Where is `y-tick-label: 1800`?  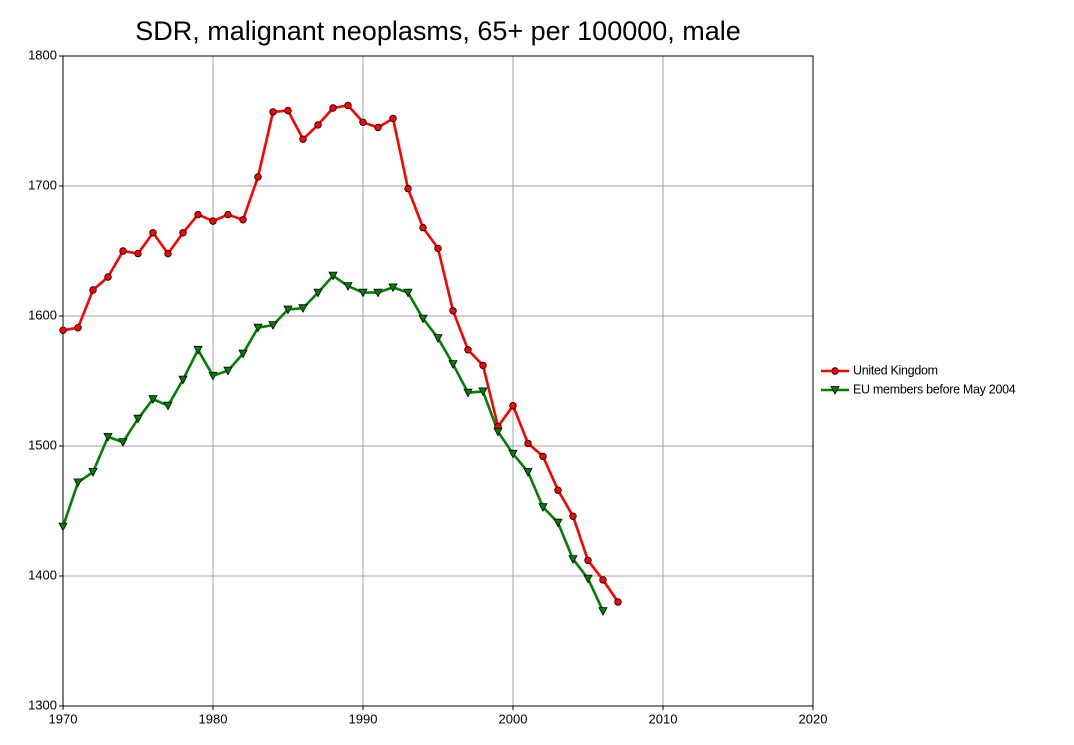 y-tick-label: 1800 is located at coordinates (42, 54).